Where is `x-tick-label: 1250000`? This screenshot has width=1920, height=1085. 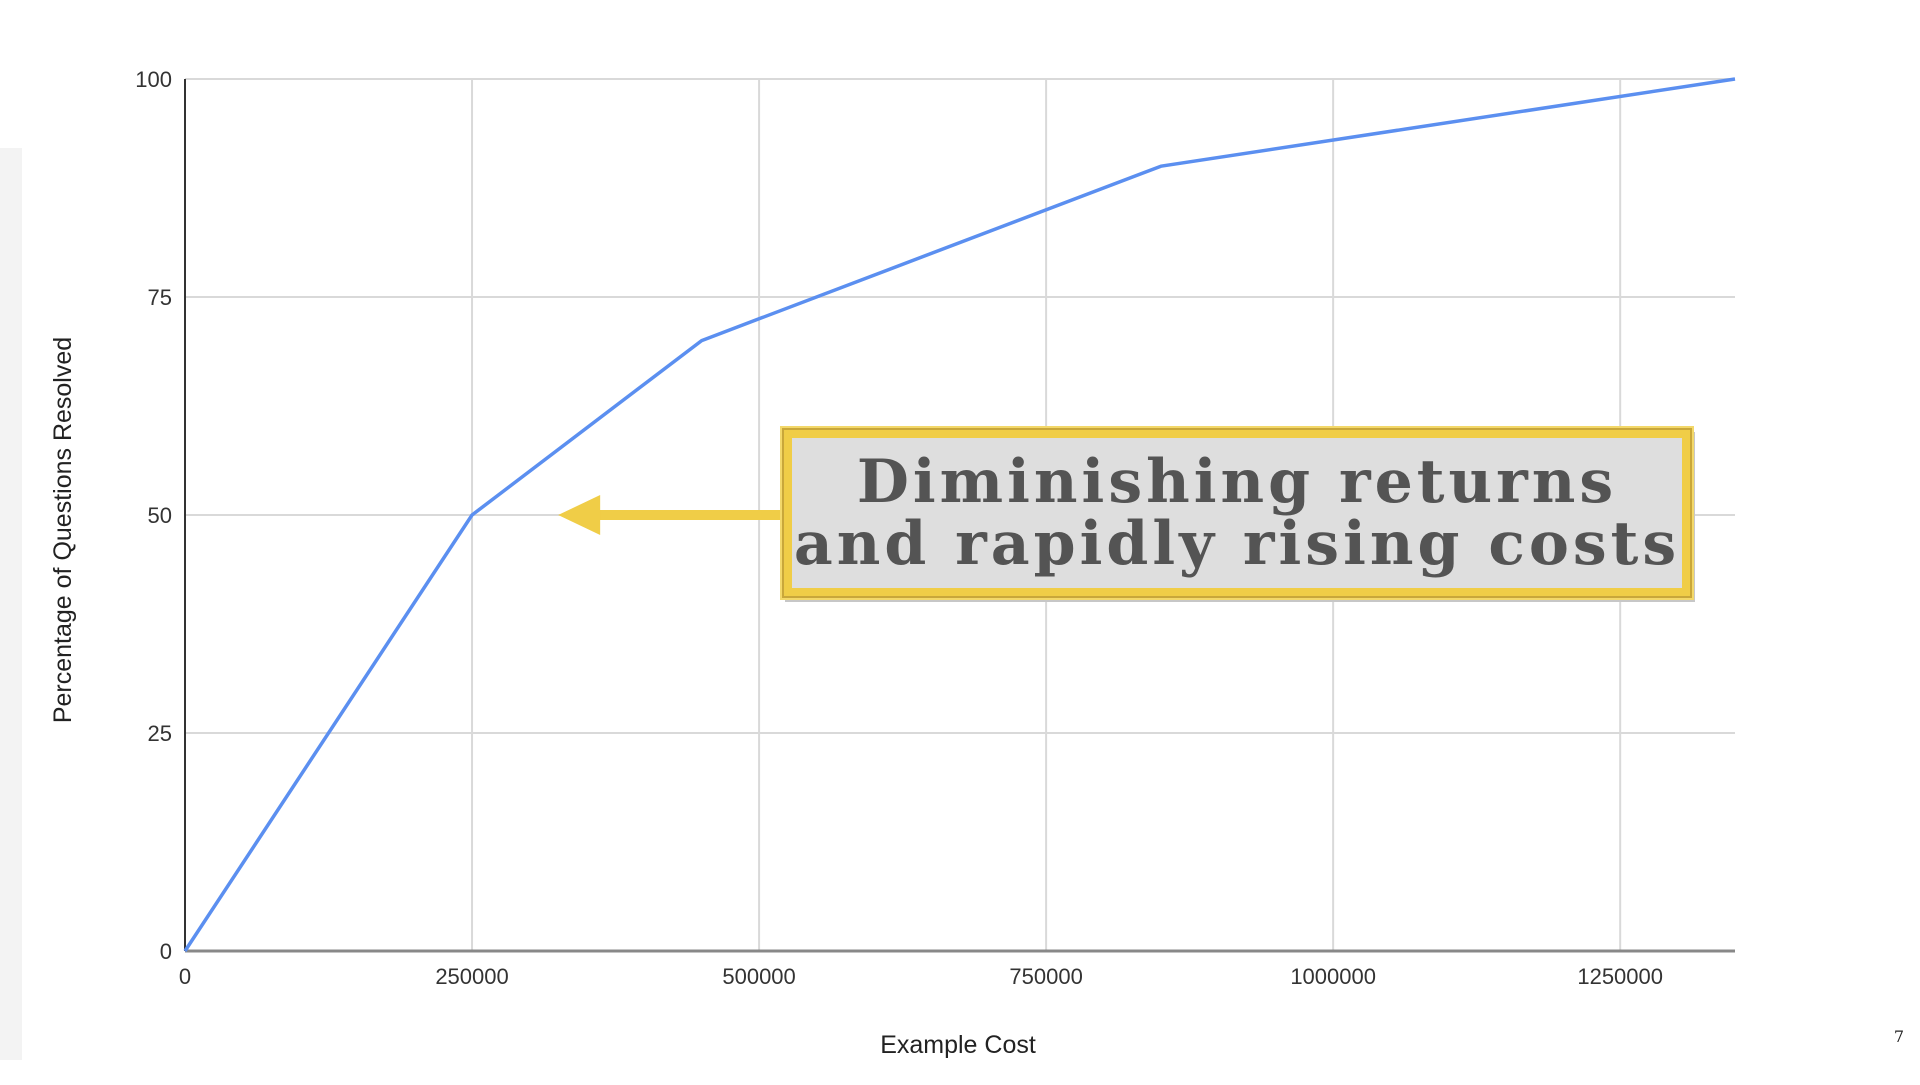
x-tick-label: 1250000 is located at coordinates (1620, 976).